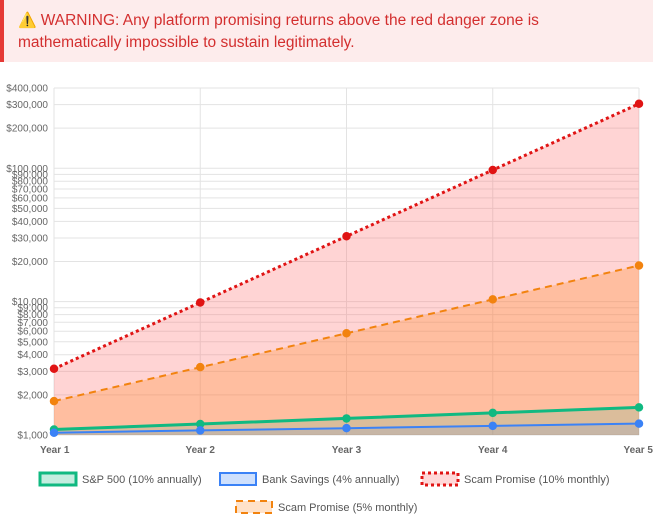  Describe the element at coordinates (201, 450) in the screenshot. I see `x-tick-label: Year 2` at that location.